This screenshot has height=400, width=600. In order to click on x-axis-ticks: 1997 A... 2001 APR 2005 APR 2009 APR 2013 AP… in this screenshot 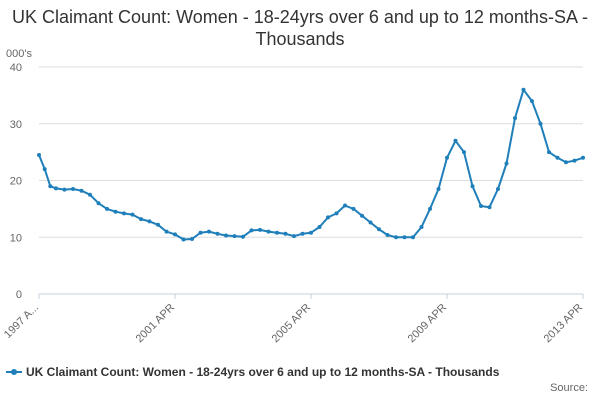, I will do `click(293, 319)`.